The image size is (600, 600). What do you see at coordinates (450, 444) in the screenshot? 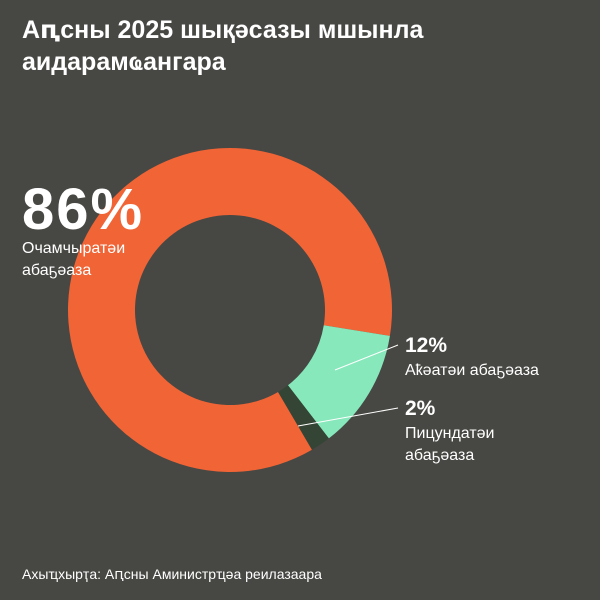
I see `slice-label: Пицундатәи абаҕәаза` at bounding box center [450, 444].